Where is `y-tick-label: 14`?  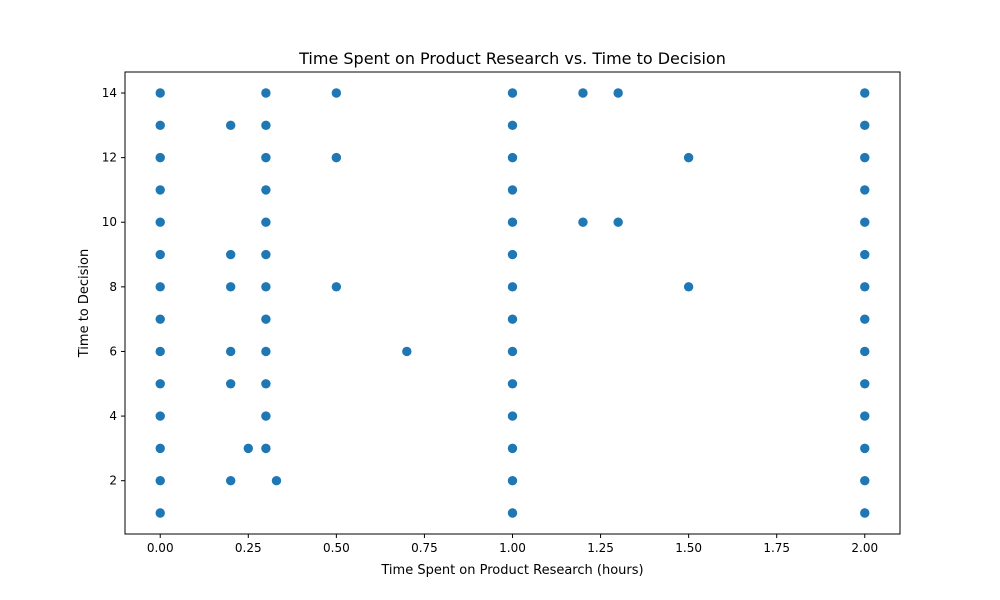
y-tick-label: 14 is located at coordinates (109, 93).